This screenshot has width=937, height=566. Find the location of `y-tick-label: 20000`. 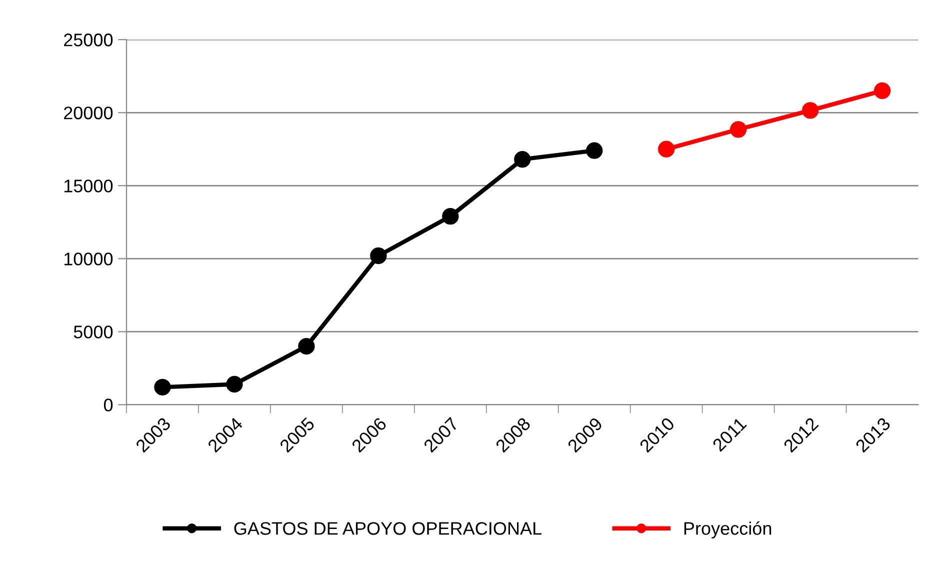

y-tick-label: 20000 is located at coordinates (88, 113).